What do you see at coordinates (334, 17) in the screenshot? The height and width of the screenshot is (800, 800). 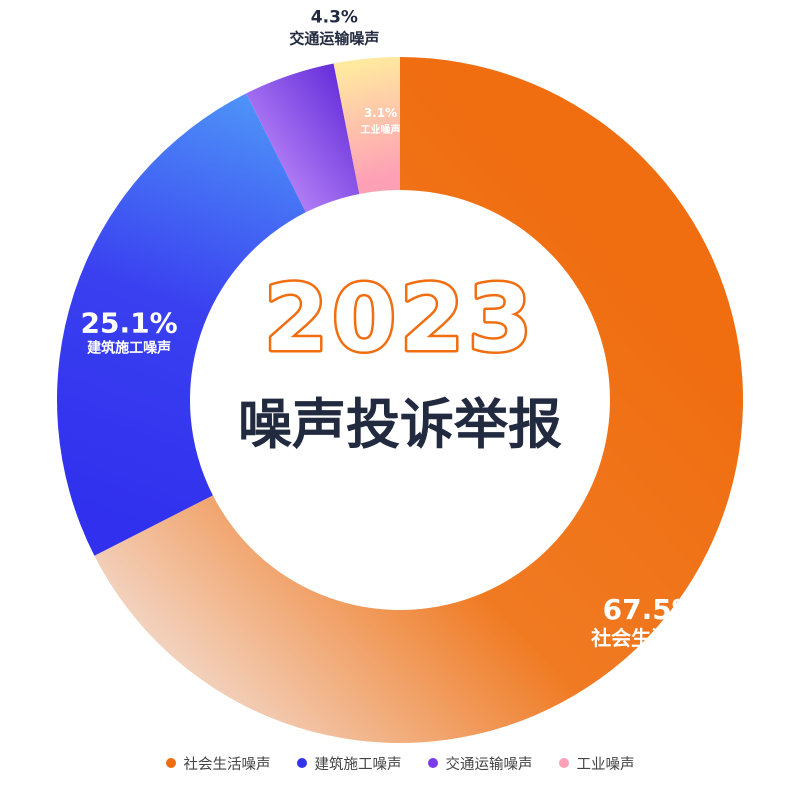 I see `slice-label-pct-traffic: 4.3%` at bounding box center [334, 17].